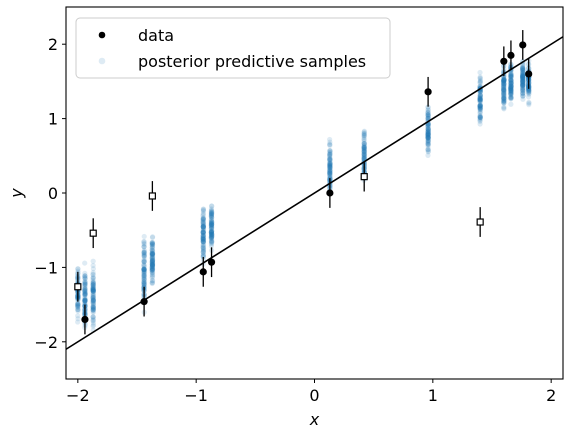  I want to click on legend-marker-posterior, so click(102, 61).